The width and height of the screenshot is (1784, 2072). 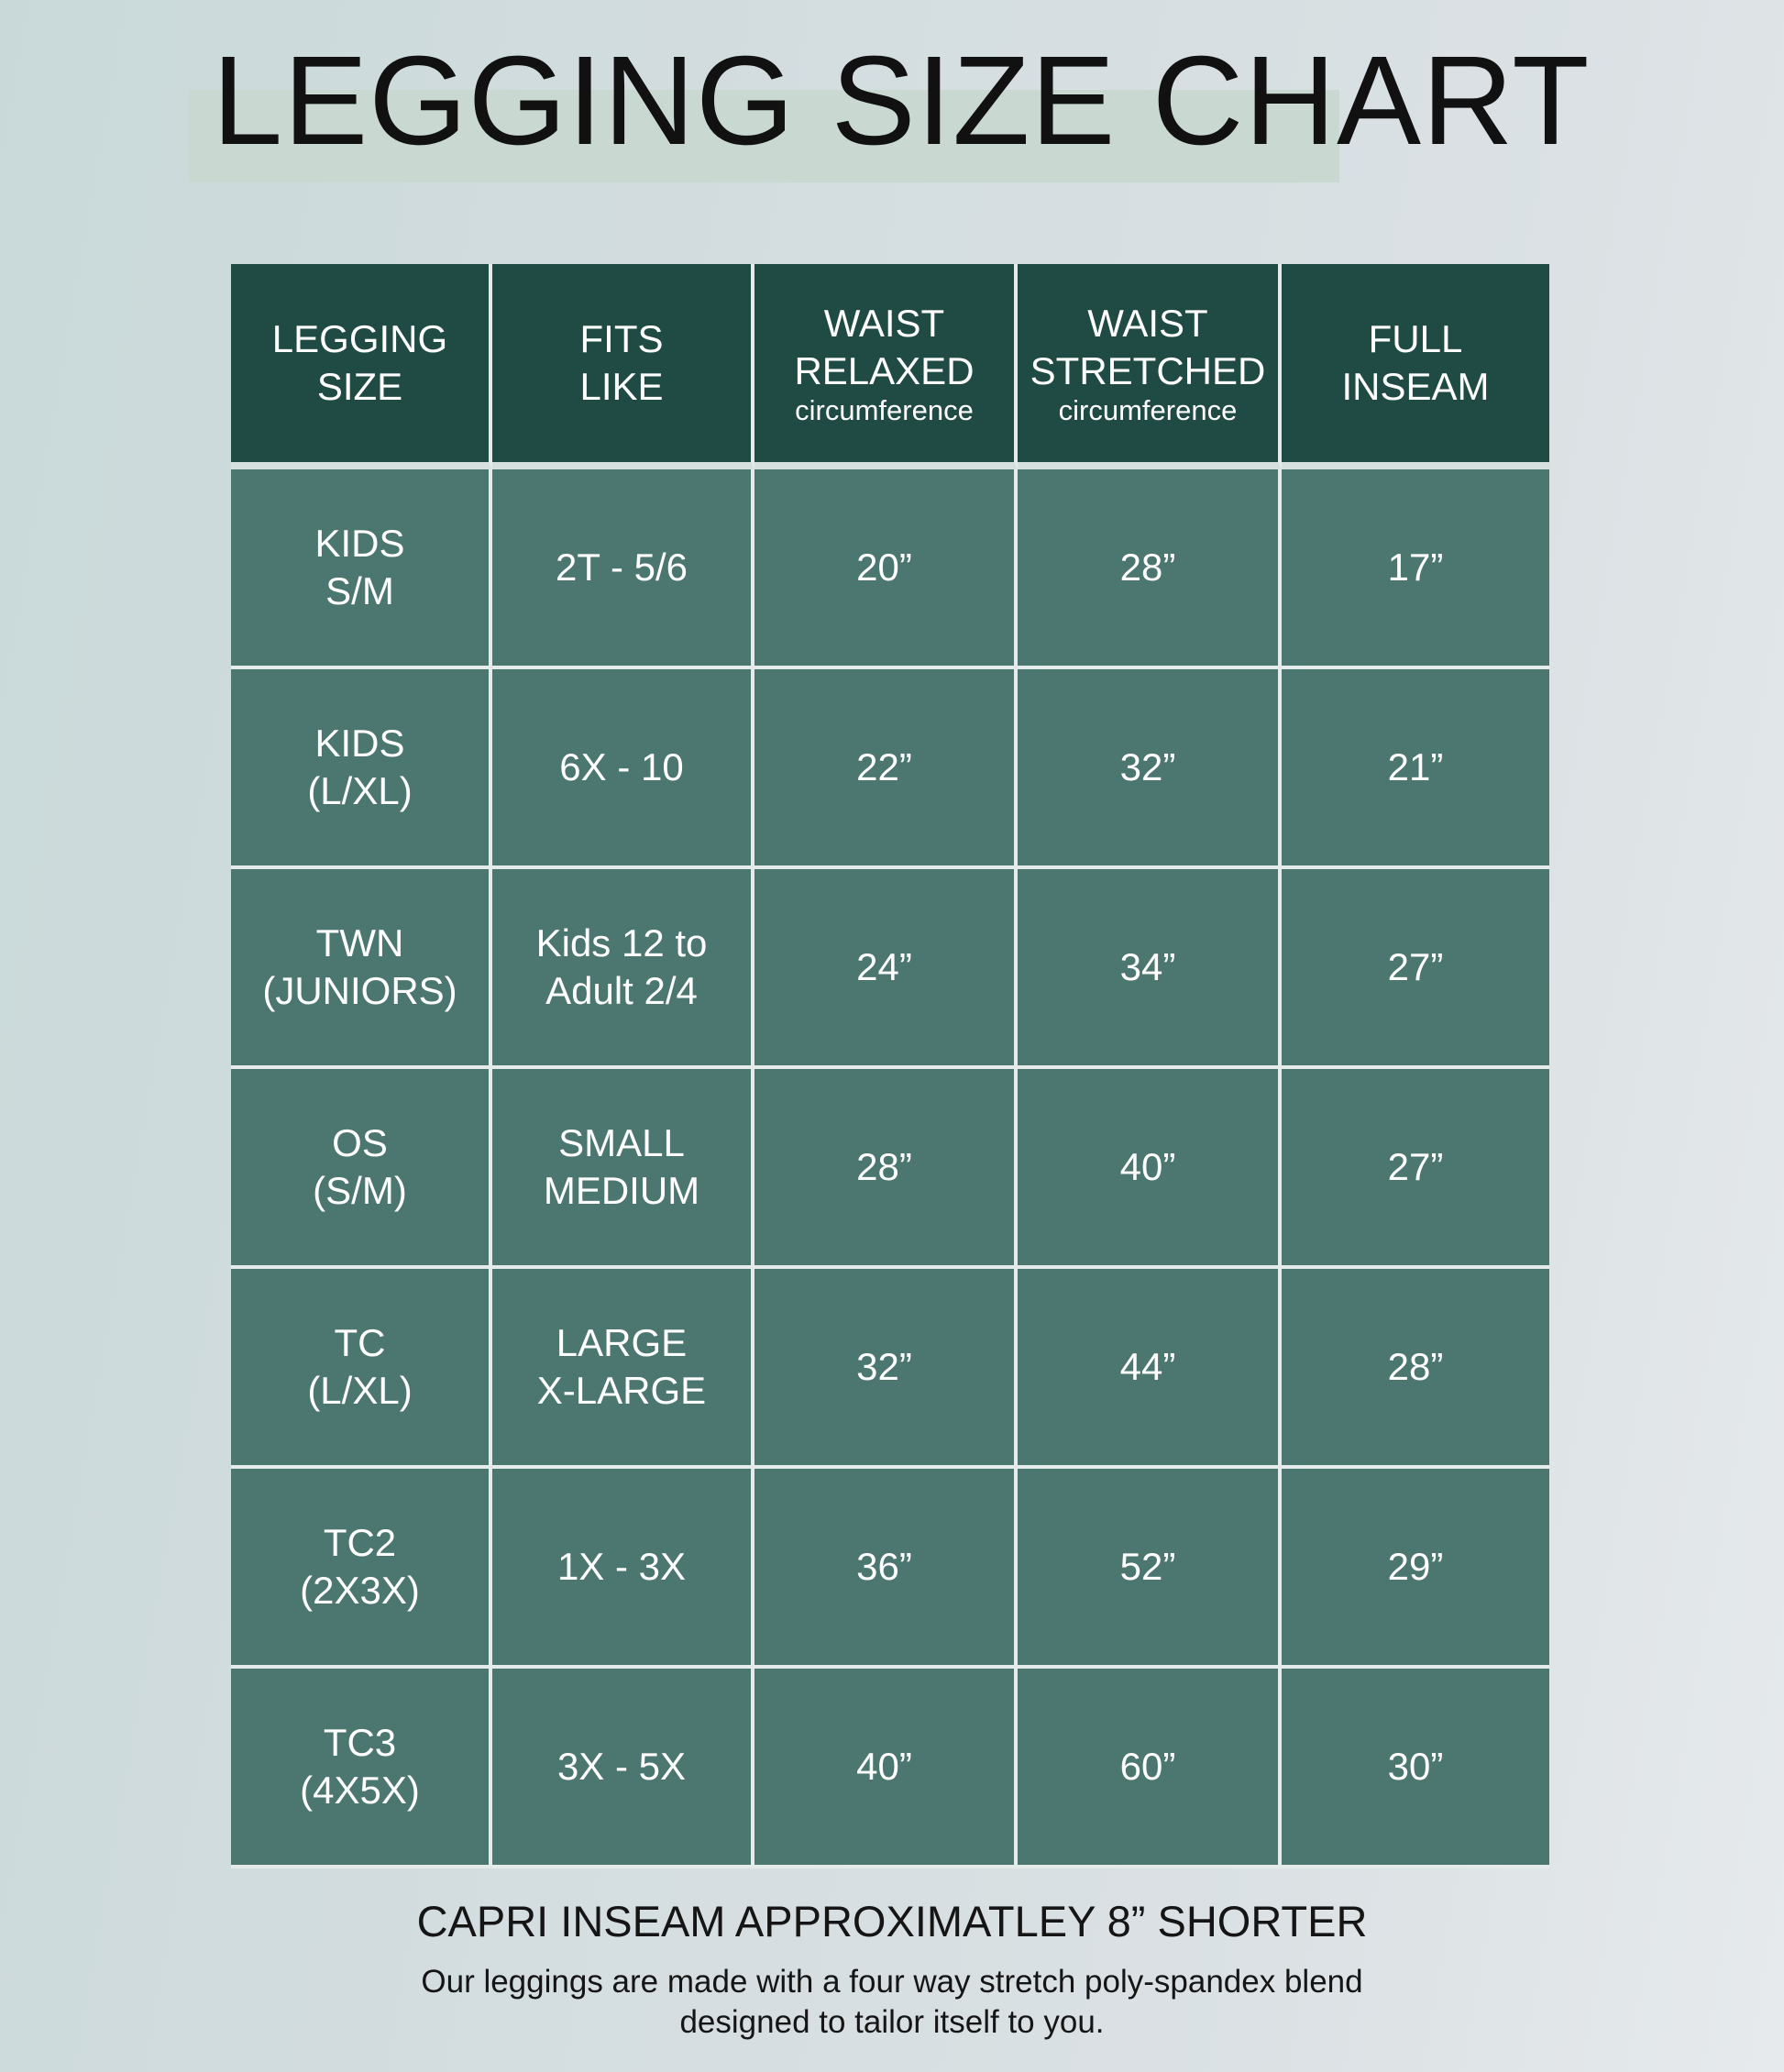 I want to click on size-label: OS, so click(x=360, y=1142).